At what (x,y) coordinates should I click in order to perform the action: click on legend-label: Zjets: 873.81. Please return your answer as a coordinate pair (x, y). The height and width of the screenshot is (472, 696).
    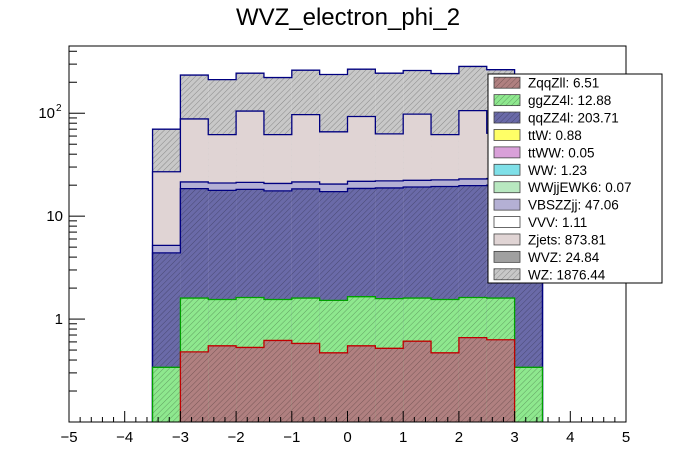
    Looking at the image, I should click on (567, 239).